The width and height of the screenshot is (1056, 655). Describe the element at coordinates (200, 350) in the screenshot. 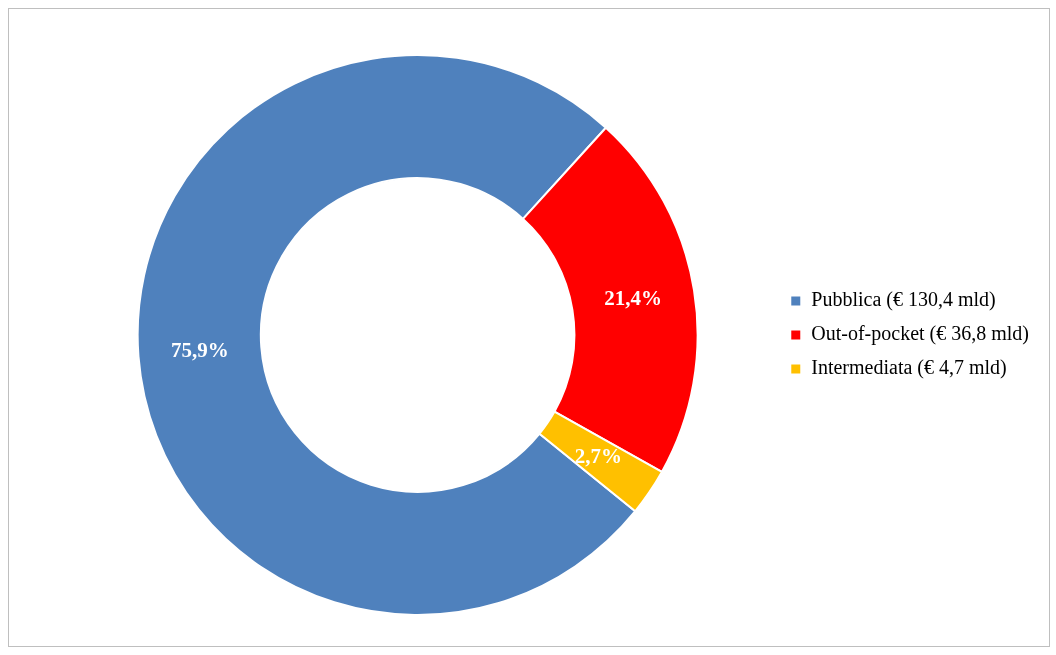

I see `data-label: 75,9%` at that location.